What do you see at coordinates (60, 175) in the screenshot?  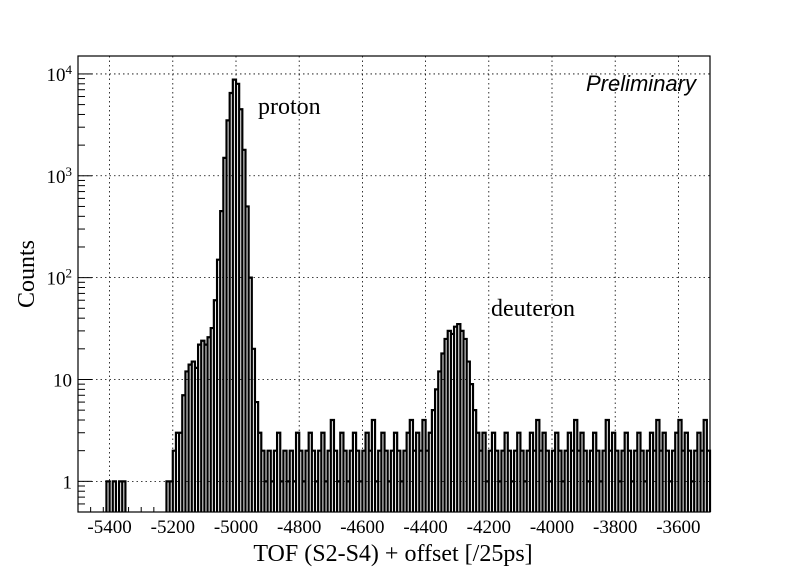 I see `y-tick-label: 10³` at bounding box center [60, 175].